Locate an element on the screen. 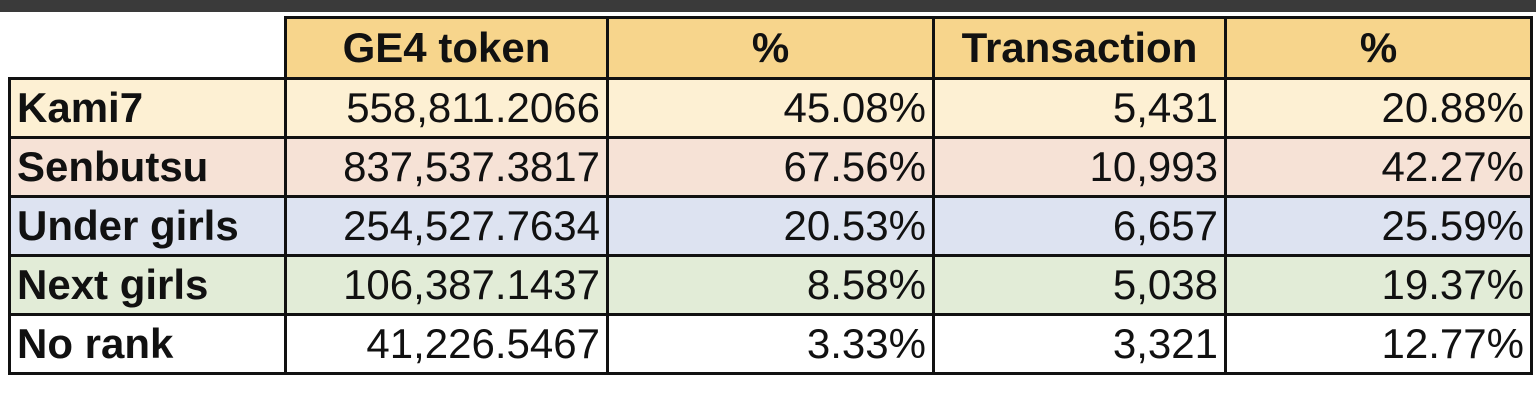 The height and width of the screenshot is (408, 1536). transaction-percent-cell: 25.59% is located at coordinates (1378, 226).